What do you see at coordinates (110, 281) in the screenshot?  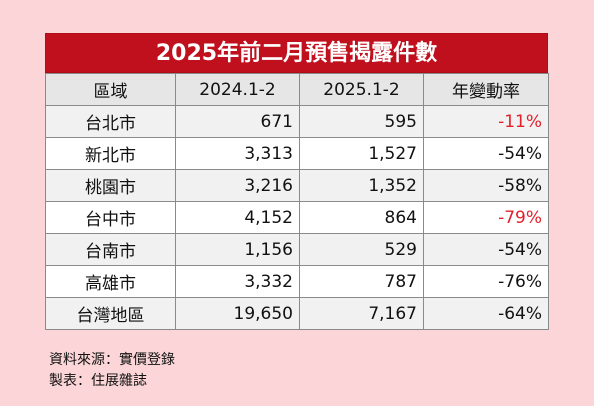 I see `region-cell: 高雄市` at bounding box center [110, 281].